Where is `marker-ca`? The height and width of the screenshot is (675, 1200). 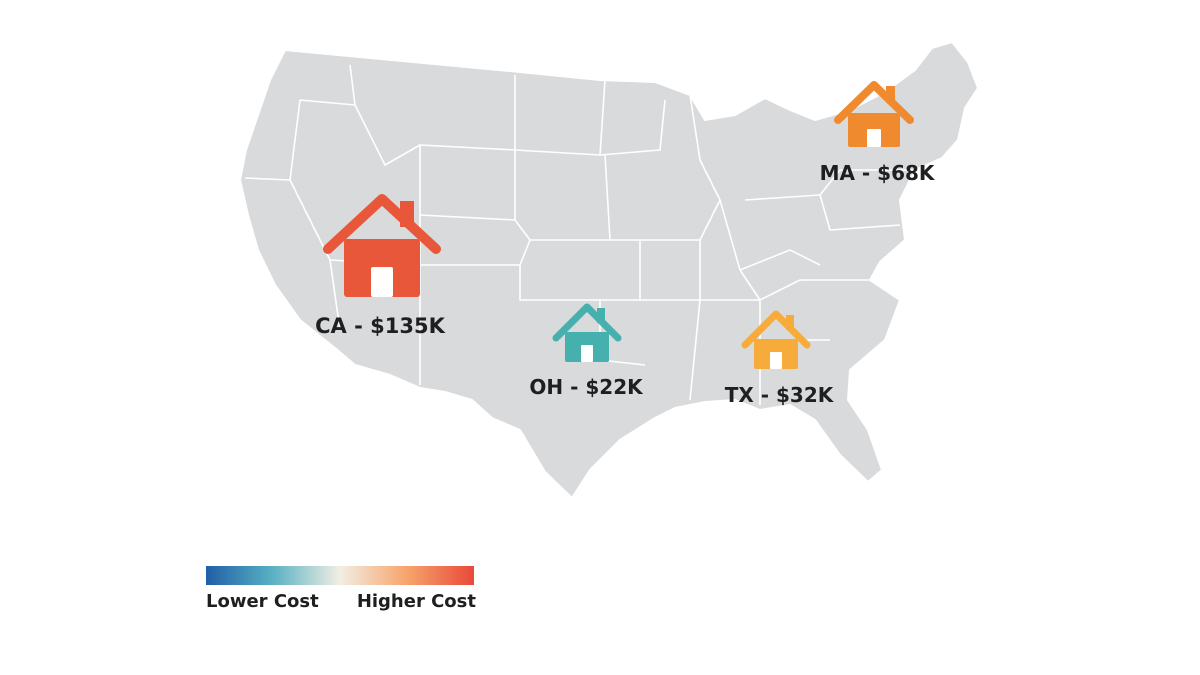
marker-ca is located at coordinates (382, 245).